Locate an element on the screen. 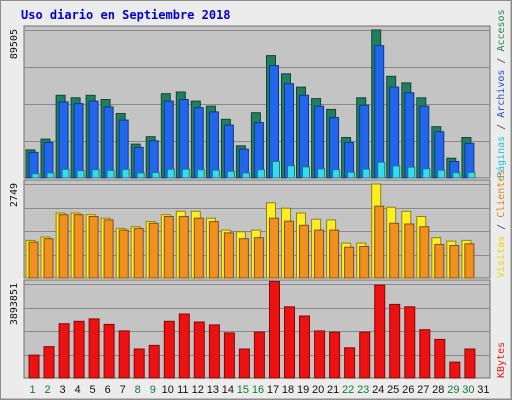  x-tick-label-day-24: 24 is located at coordinates (378, 390).